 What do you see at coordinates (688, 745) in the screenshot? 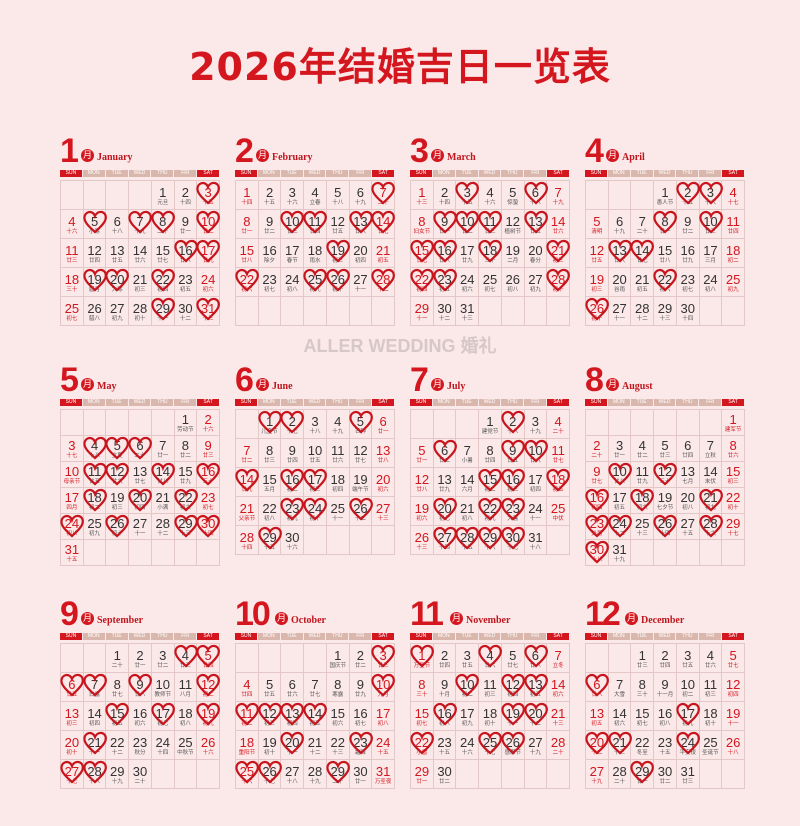
I see `day-24: 24 平安夜` at bounding box center [688, 745].